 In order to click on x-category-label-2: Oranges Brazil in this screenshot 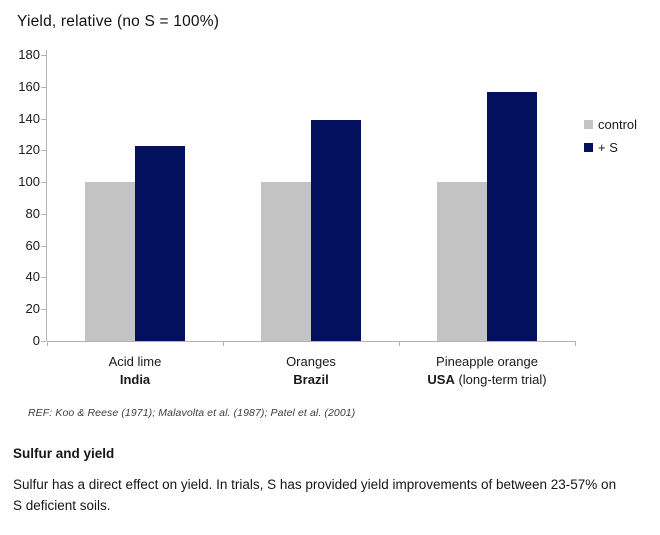, I will do `click(311, 370)`.